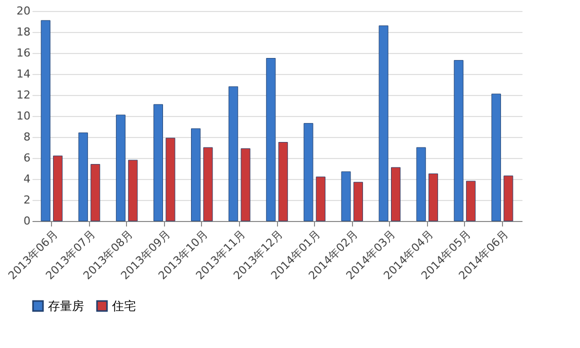 This screenshot has width=580, height=348. I want to click on y-tick-label: 20, so click(23, 11).